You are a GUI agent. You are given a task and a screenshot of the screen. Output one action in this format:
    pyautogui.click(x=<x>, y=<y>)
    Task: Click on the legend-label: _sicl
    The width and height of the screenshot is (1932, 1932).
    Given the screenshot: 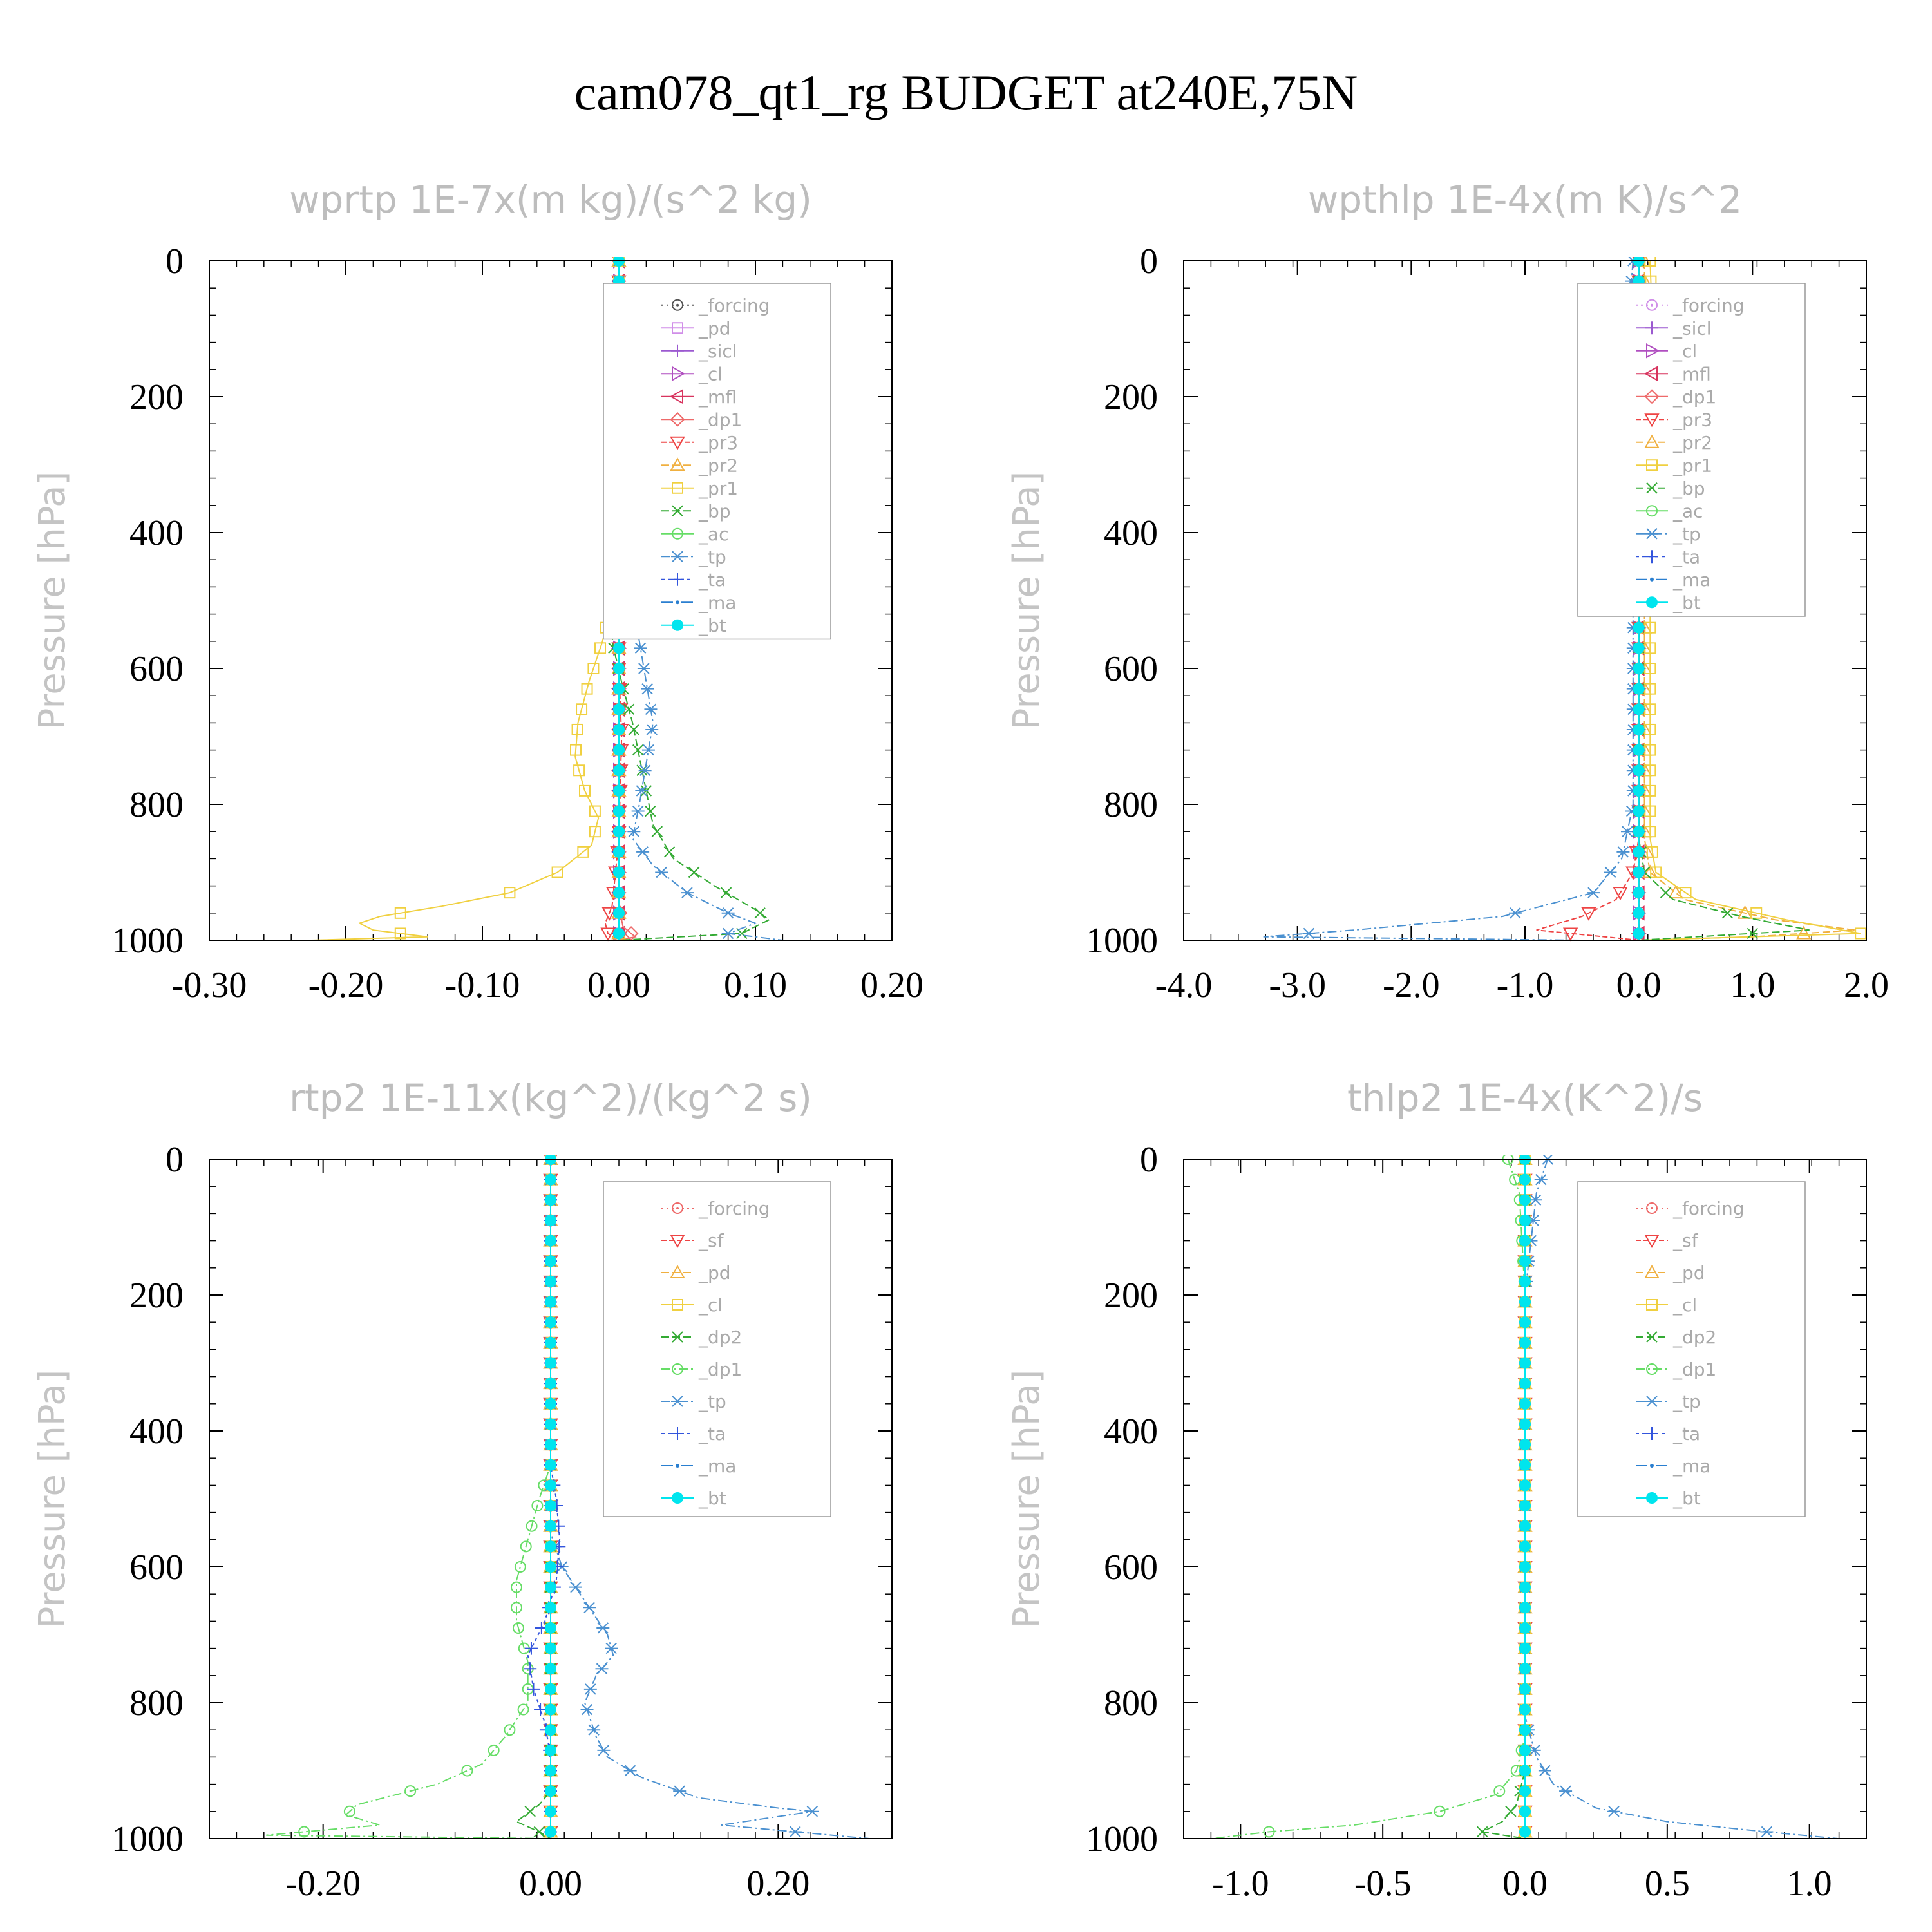 What is the action you would take?
    pyautogui.click(x=1692, y=328)
    